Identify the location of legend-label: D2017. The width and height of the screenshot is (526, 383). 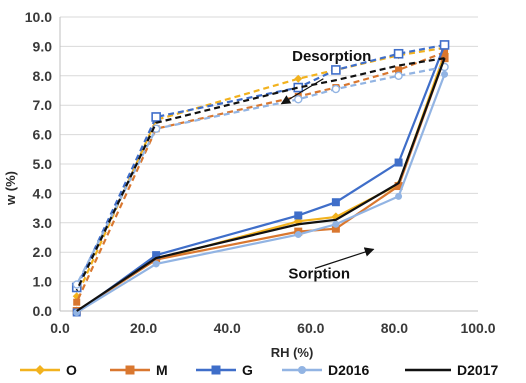
(477, 370).